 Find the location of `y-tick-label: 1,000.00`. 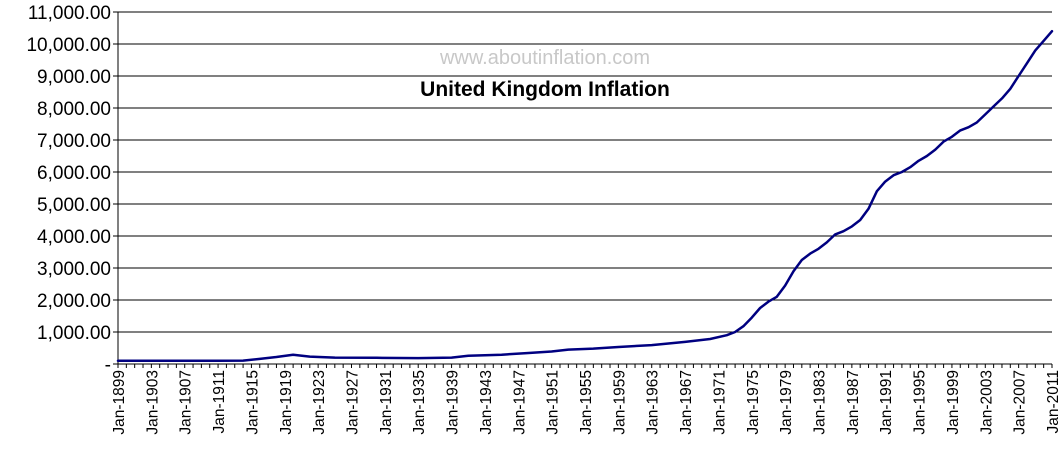

y-tick-label: 1,000.00 is located at coordinates (74, 333).